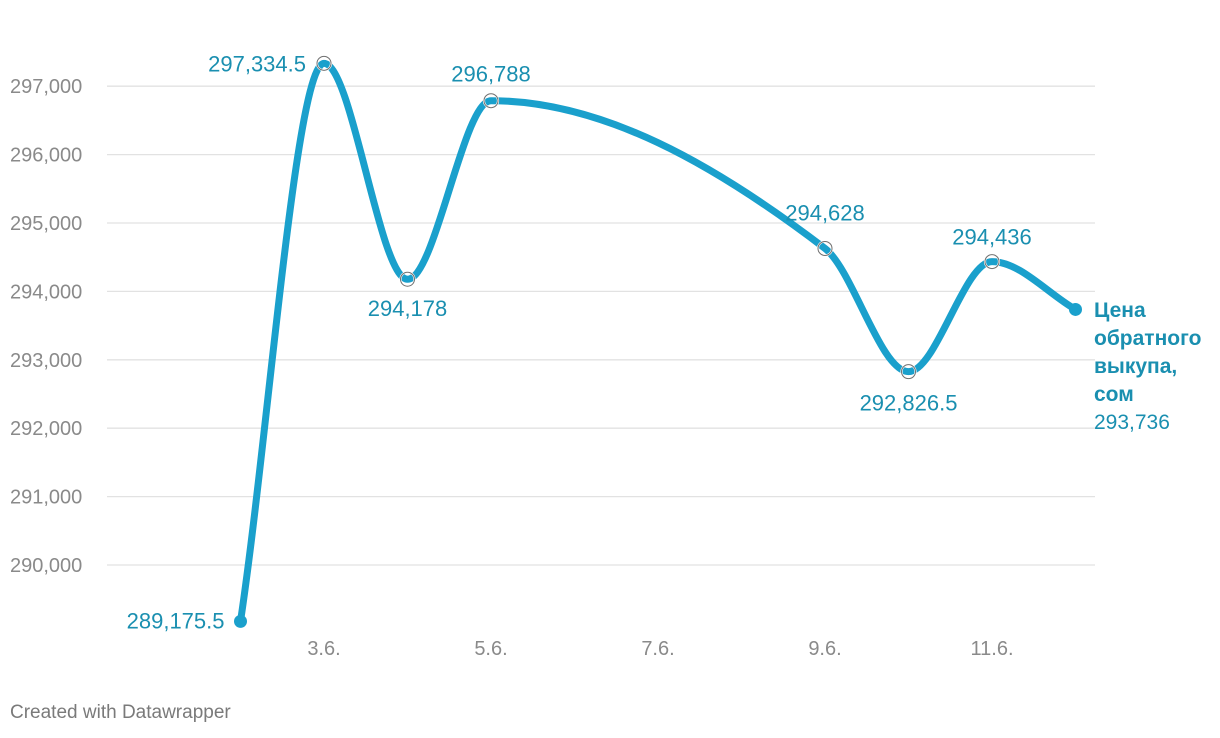 Image resolution: width=1220 pixels, height=738 pixels. What do you see at coordinates (824, 649) in the screenshot?
I see `x-tick-label: 9.6.` at bounding box center [824, 649].